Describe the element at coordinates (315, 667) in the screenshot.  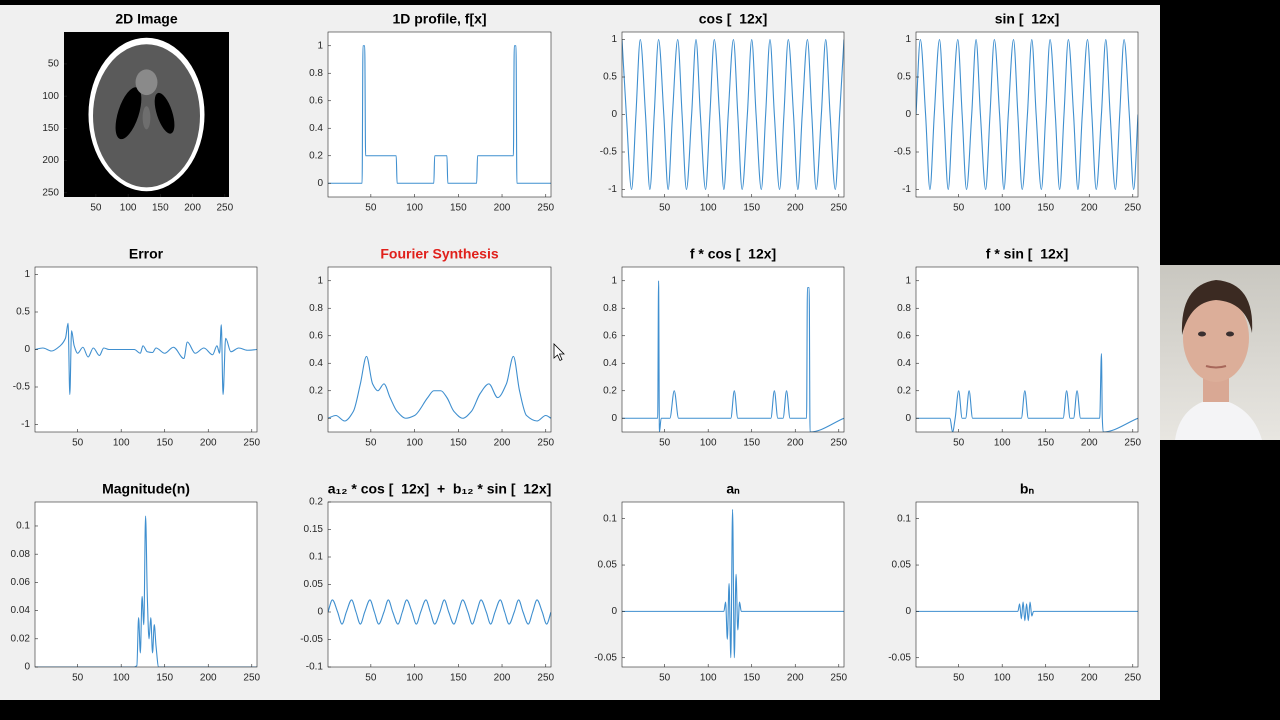
I see `y-tick-label: -0.1` at that location.